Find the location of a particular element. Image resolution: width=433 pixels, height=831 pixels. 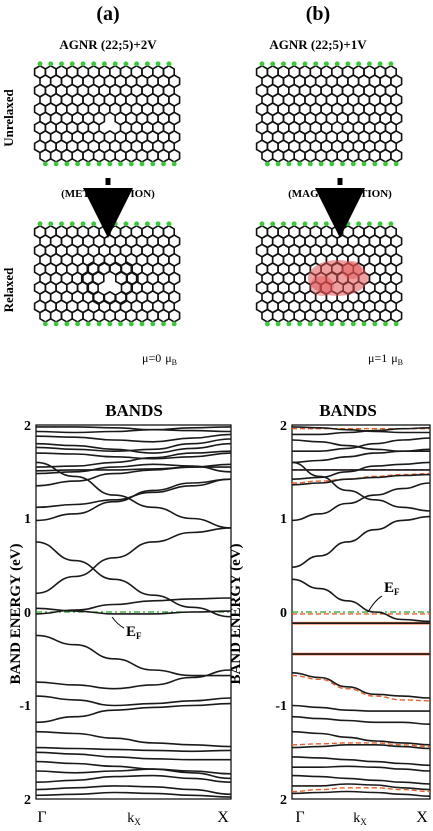

ytick-b-2: 2 is located at coordinates (283, 426).